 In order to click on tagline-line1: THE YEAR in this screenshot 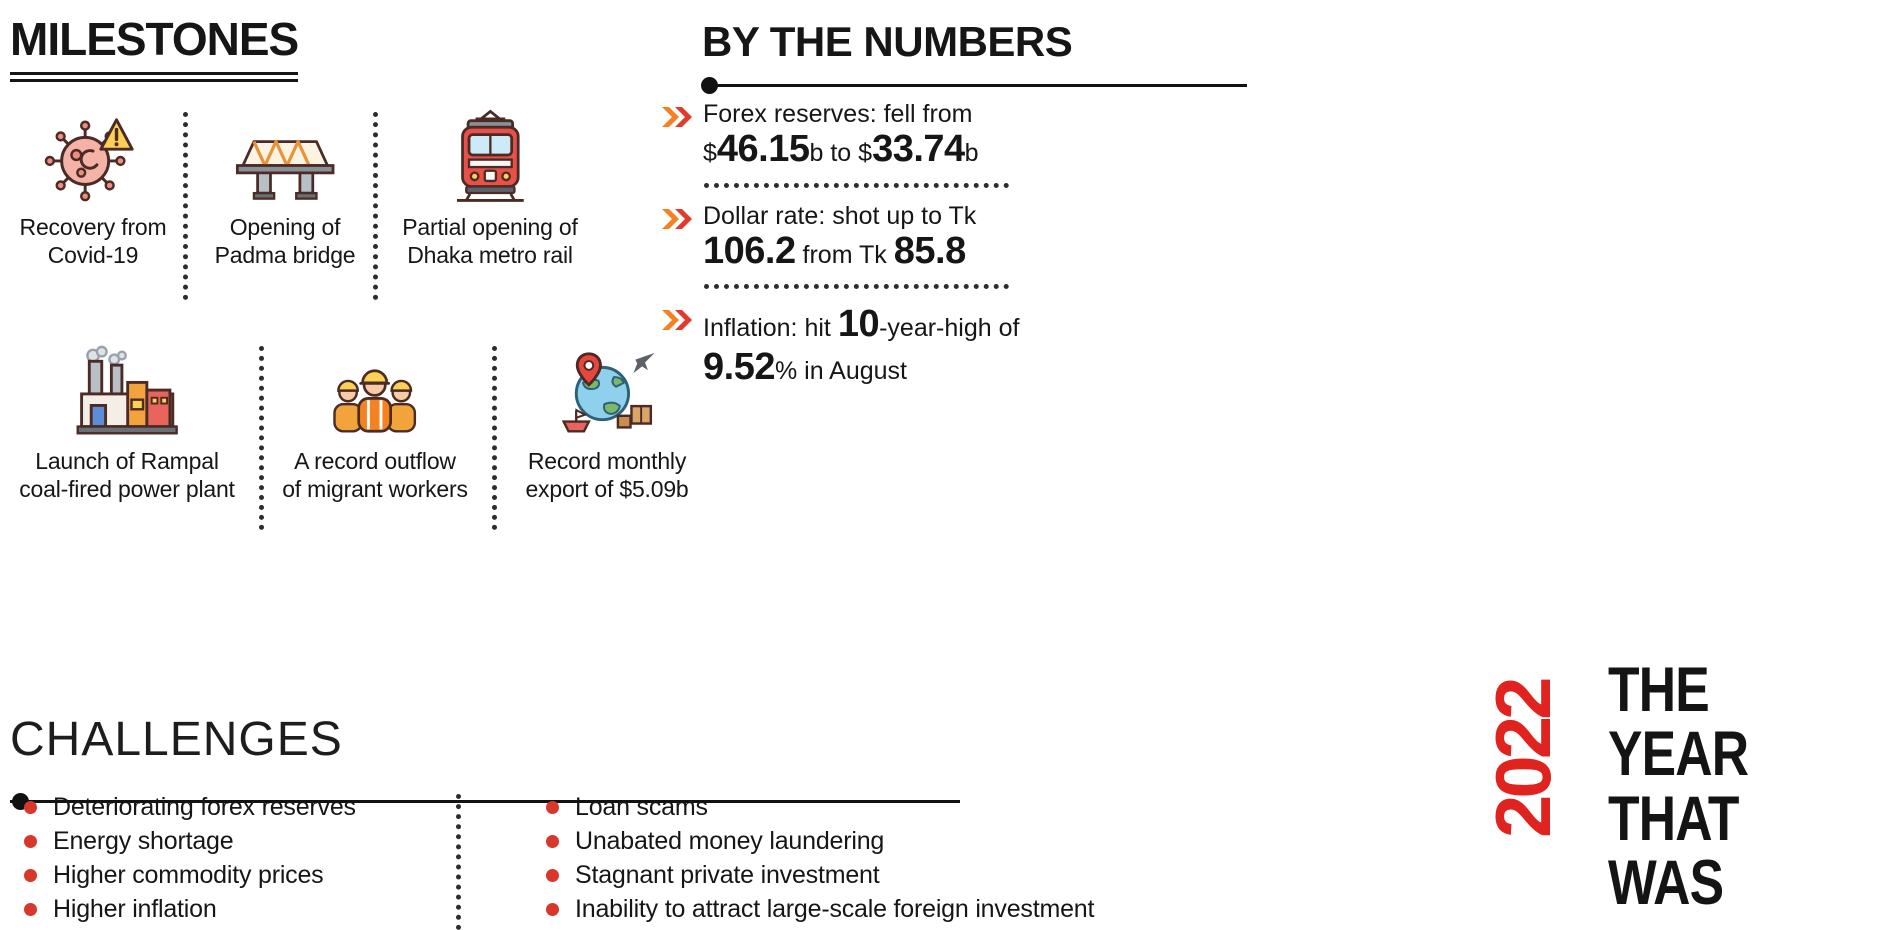, I will do `click(1678, 722)`.